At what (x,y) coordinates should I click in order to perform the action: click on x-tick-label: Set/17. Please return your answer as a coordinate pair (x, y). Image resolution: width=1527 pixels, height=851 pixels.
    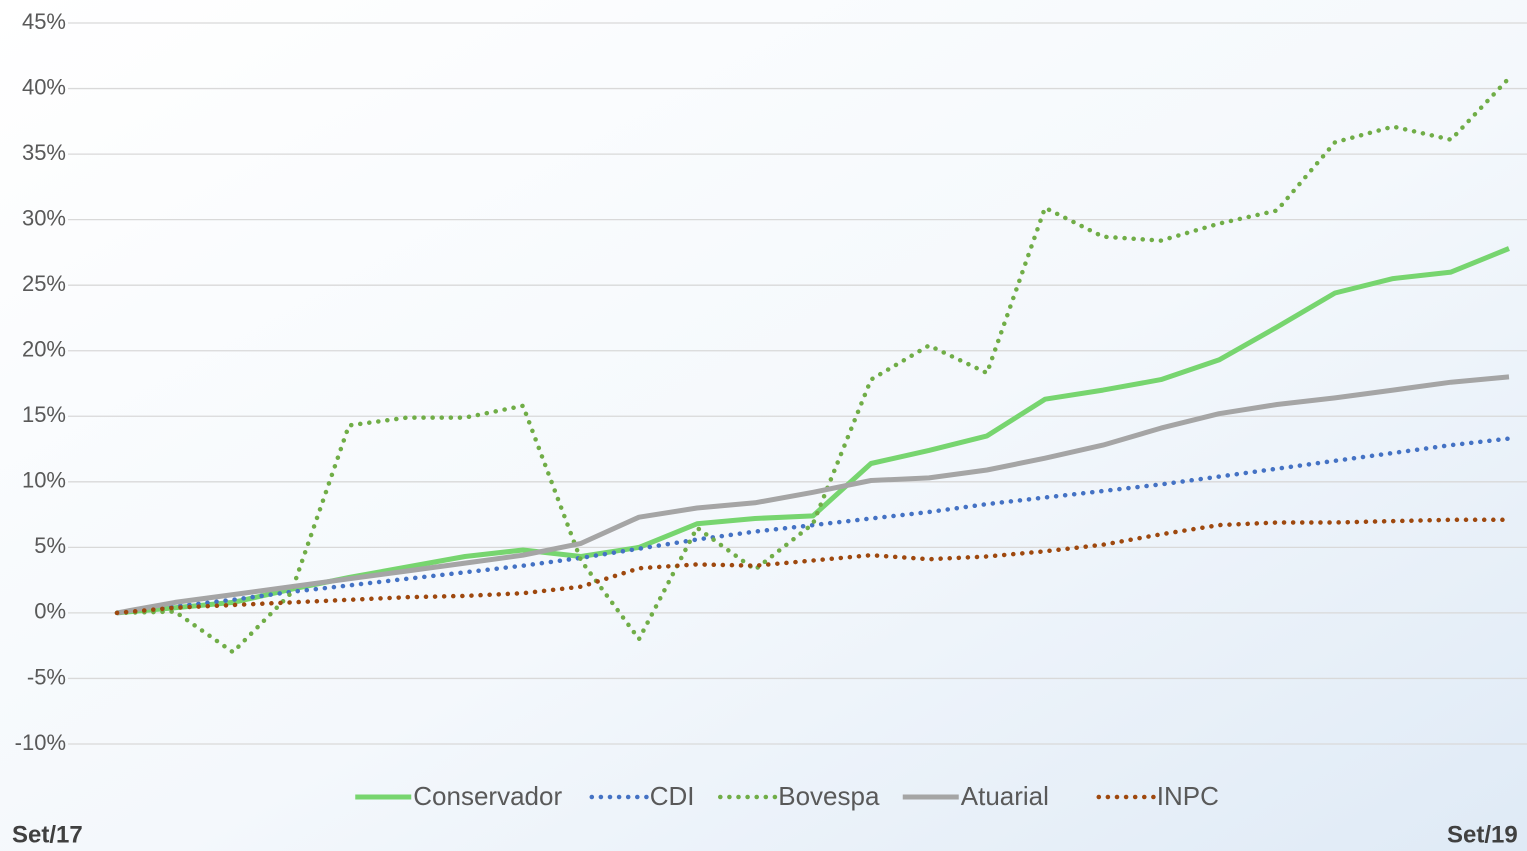
    Looking at the image, I should click on (47, 834).